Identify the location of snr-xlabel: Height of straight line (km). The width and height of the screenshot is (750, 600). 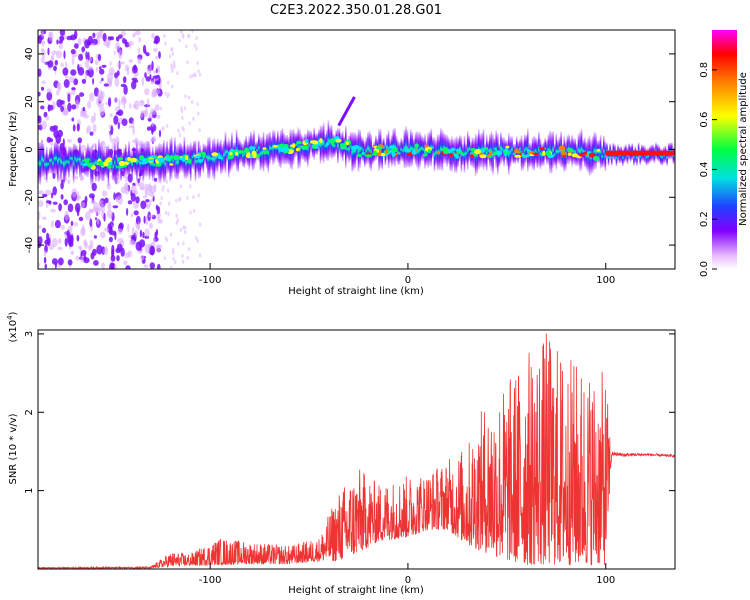
(356, 590).